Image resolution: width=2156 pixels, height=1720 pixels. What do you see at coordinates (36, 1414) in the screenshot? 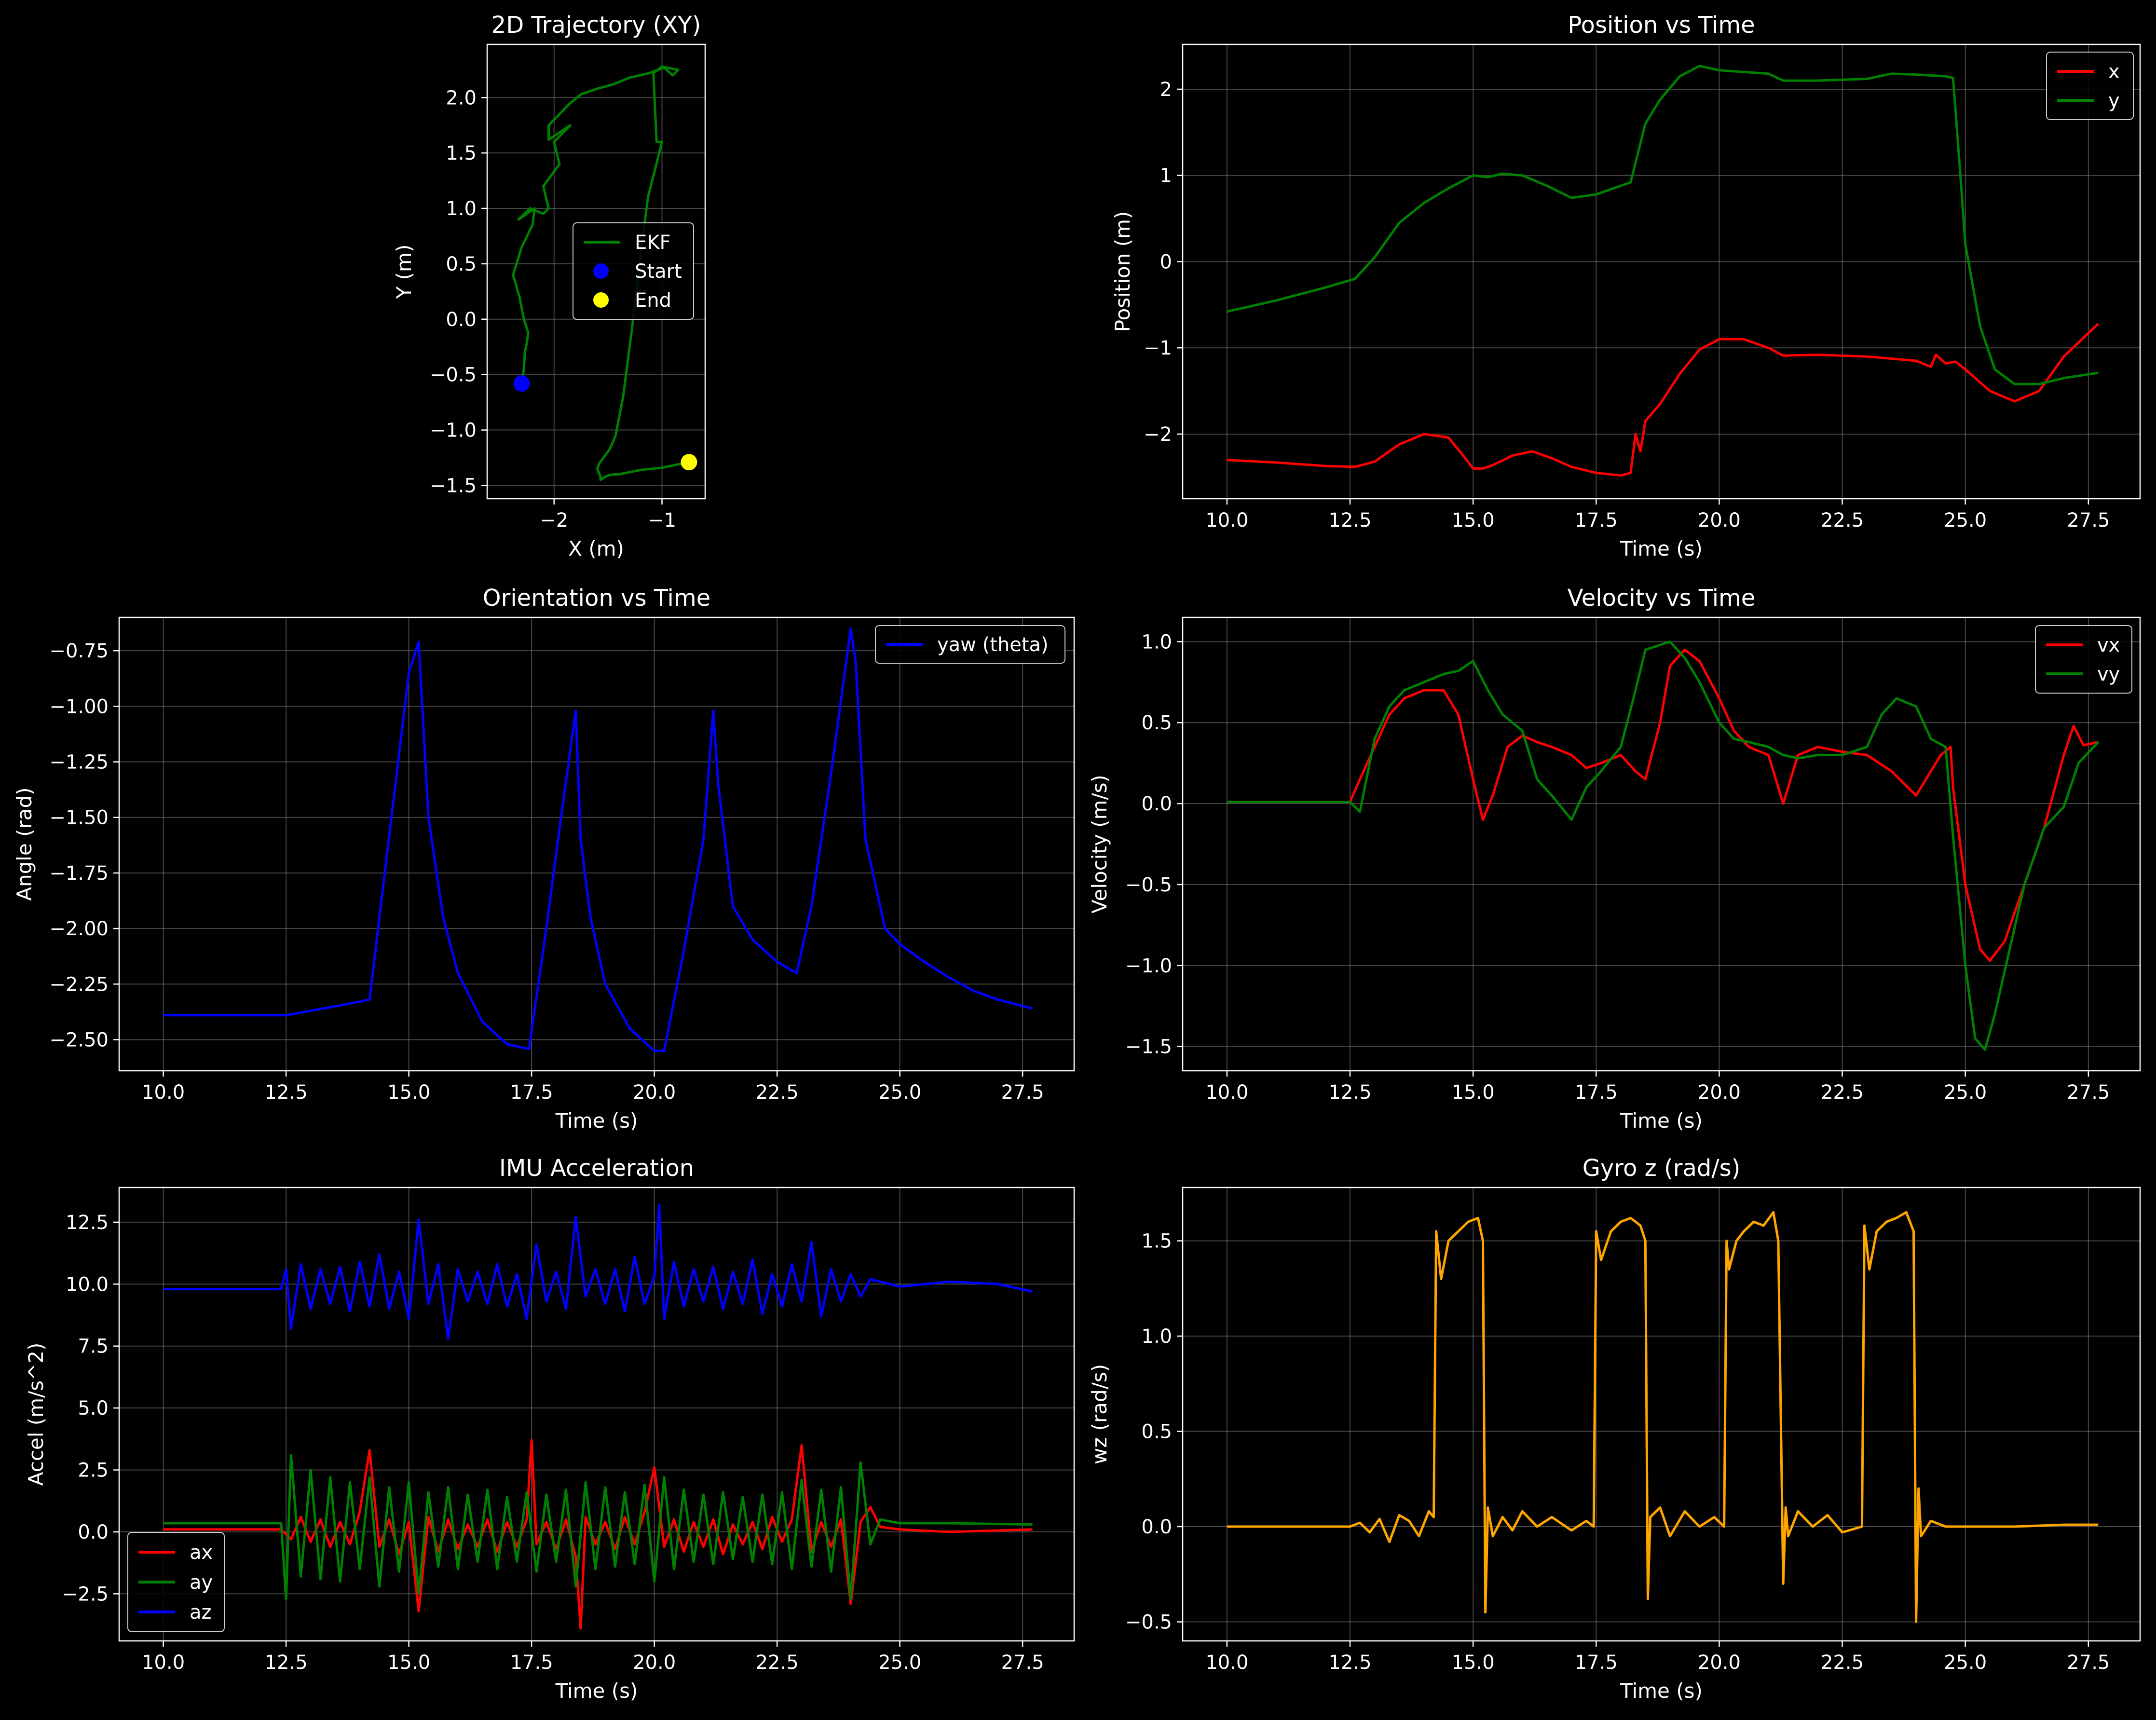
I see `y-axis-label: Accel (m/s^2)` at bounding box center [36, 1414].